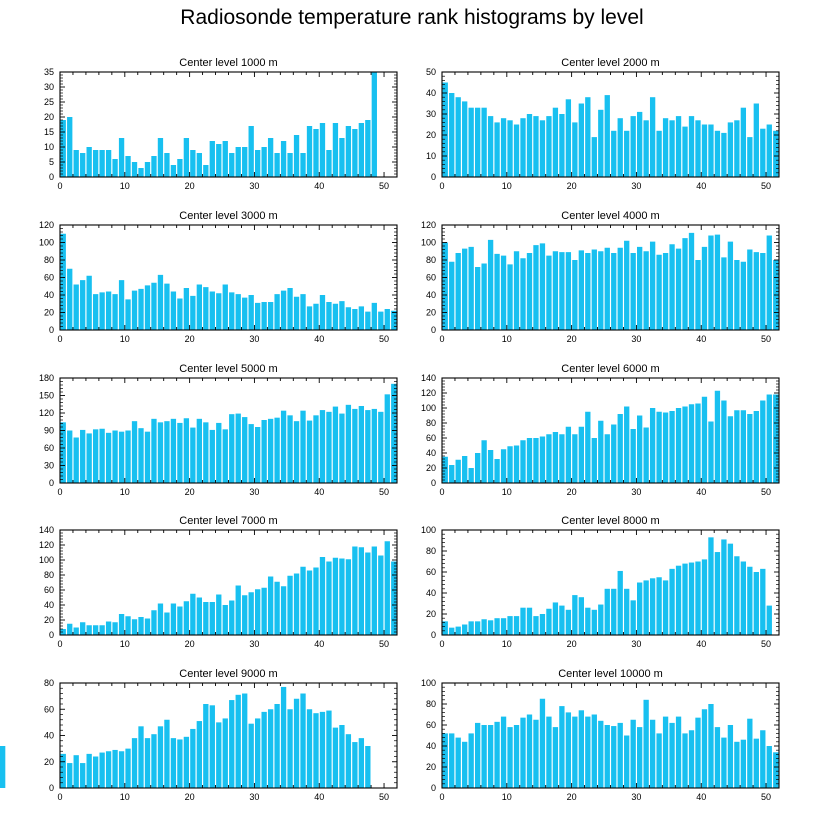  Describe the element at coordinates (572, 644) in the screenshot. I see `x-tick-label: 20` at that location.